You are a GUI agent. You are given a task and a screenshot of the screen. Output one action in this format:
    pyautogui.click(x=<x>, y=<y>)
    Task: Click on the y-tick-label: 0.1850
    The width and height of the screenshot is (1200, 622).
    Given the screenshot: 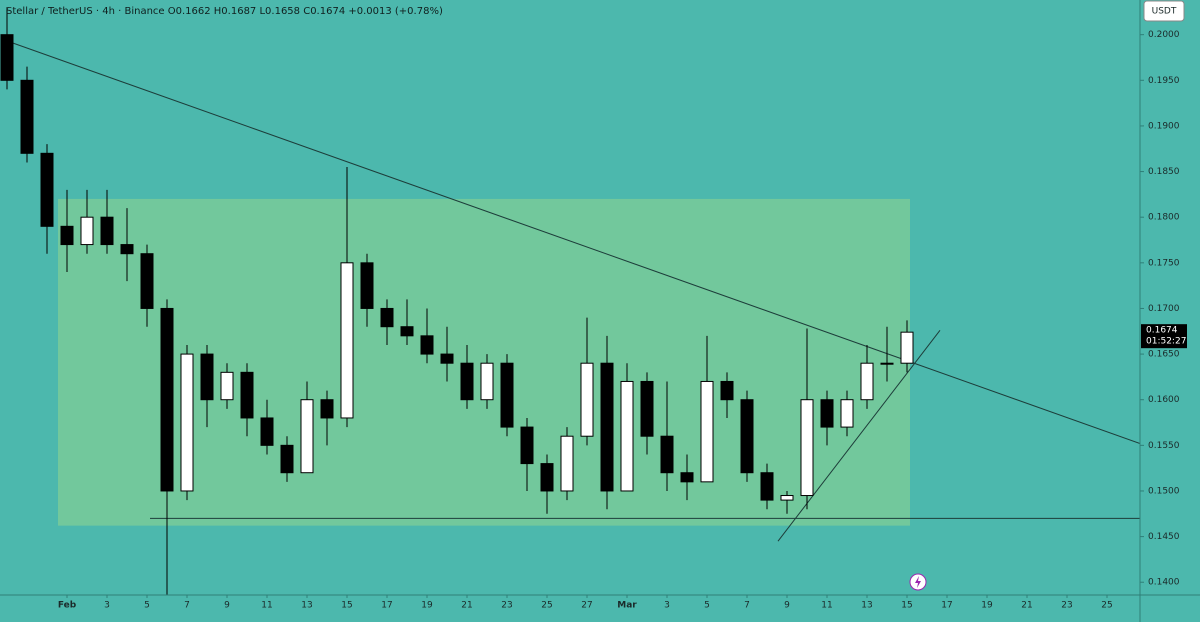 What is the action you would take?
    pyautogui.click(x=1164, y=172)
    